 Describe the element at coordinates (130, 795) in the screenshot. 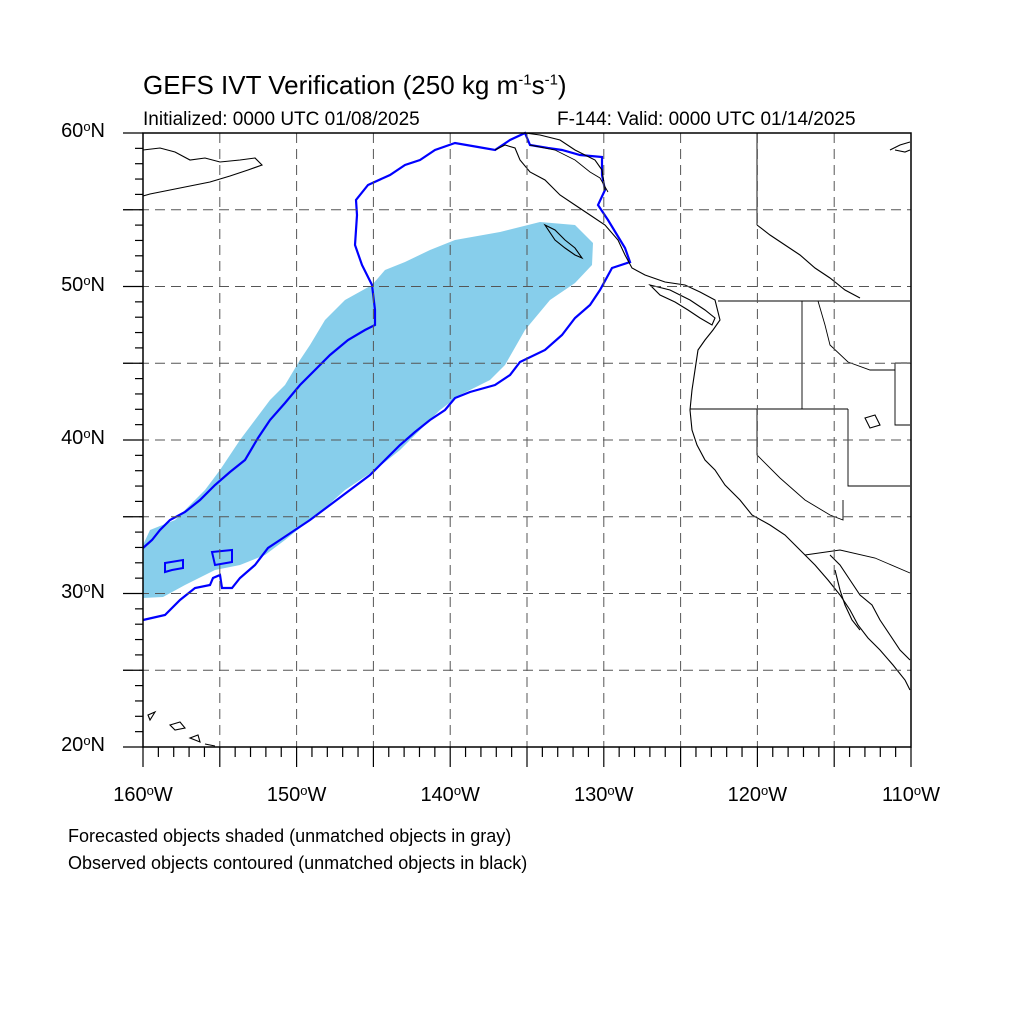

I see `lon-label-number: 160` at that location.